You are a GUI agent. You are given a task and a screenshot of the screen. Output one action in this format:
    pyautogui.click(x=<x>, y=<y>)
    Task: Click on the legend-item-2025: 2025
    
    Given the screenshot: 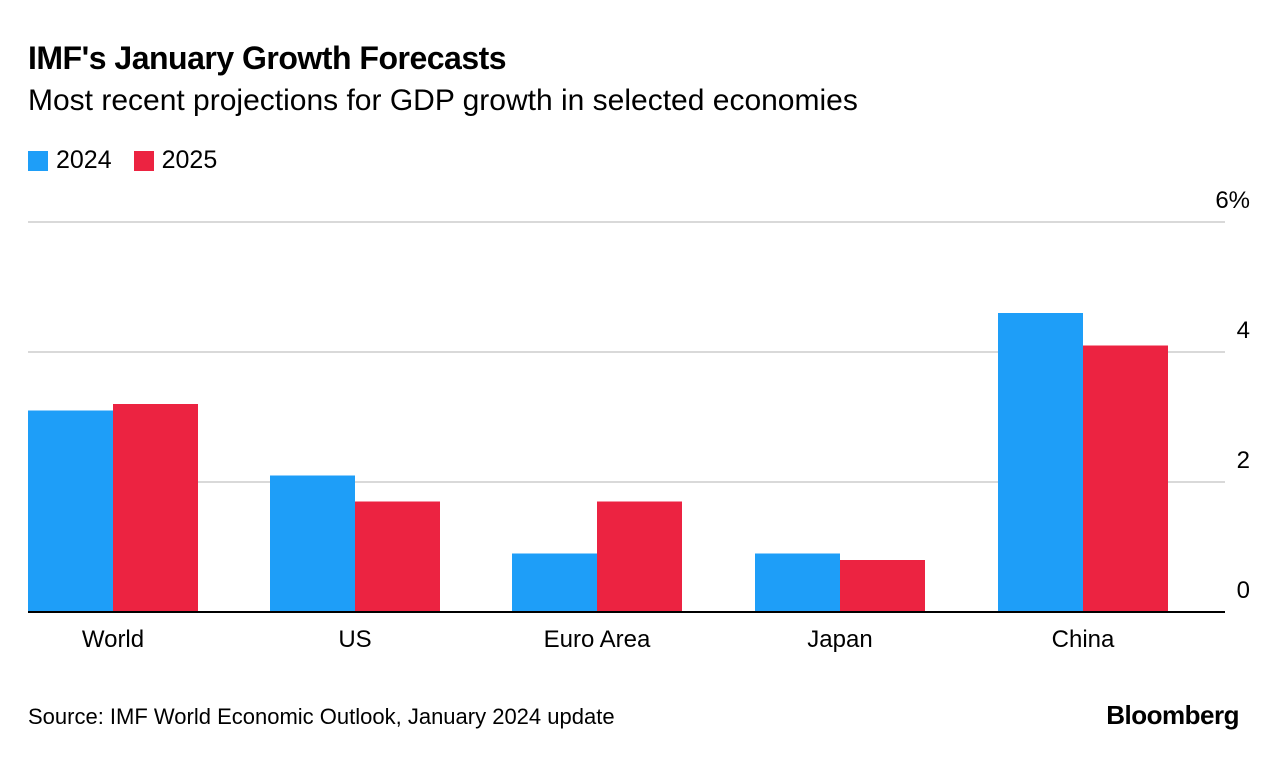 What is the action you would take?
    pyautogui.click(x=175, y=160)
    